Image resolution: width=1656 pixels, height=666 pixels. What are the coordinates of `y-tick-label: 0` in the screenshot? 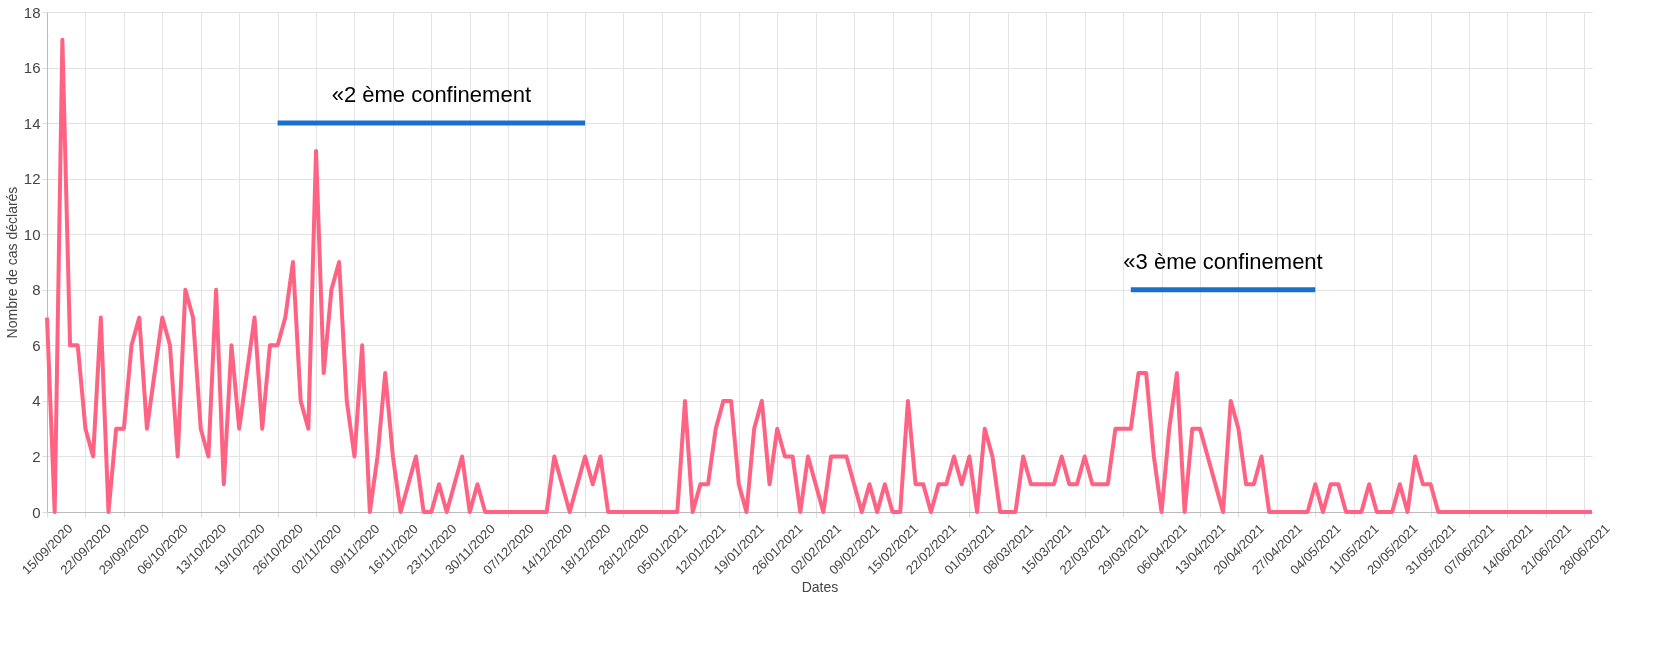 It's located at (36, 512).